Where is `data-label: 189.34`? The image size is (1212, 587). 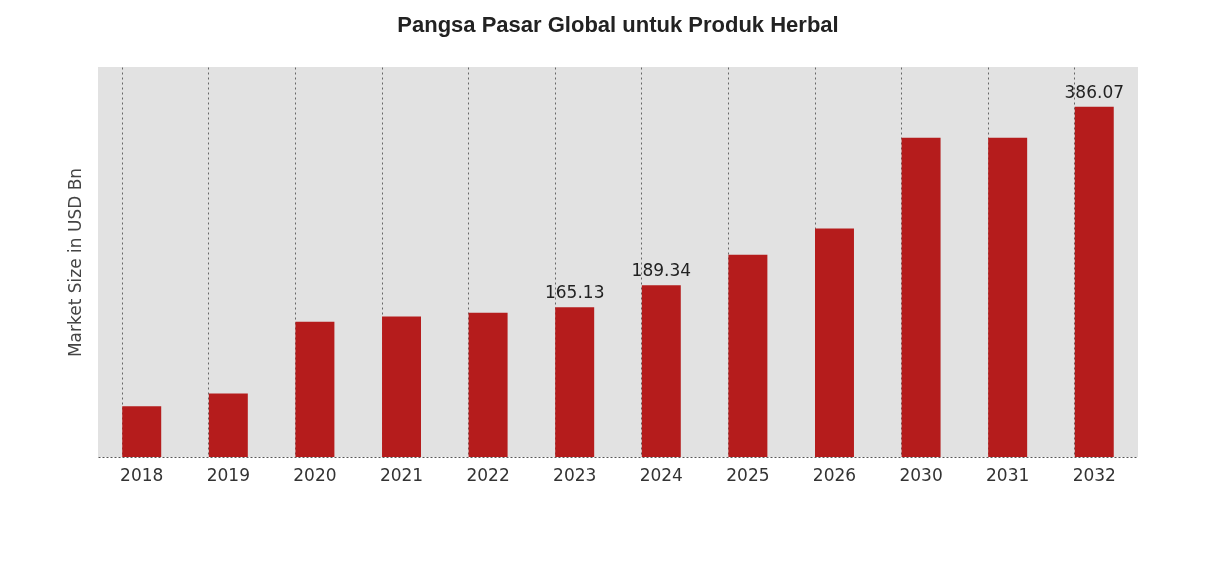 data-label: 189.34 is located at coordinates (661, 270).